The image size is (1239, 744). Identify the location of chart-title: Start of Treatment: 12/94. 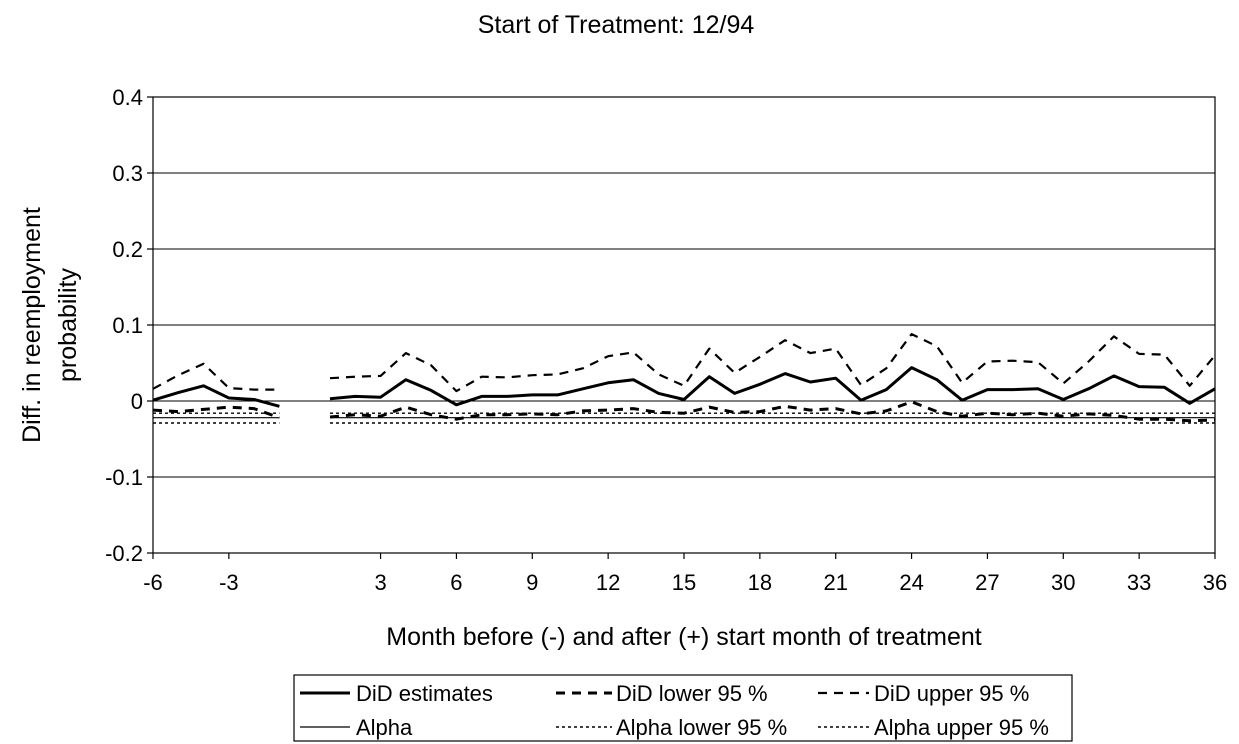
(616, 25).